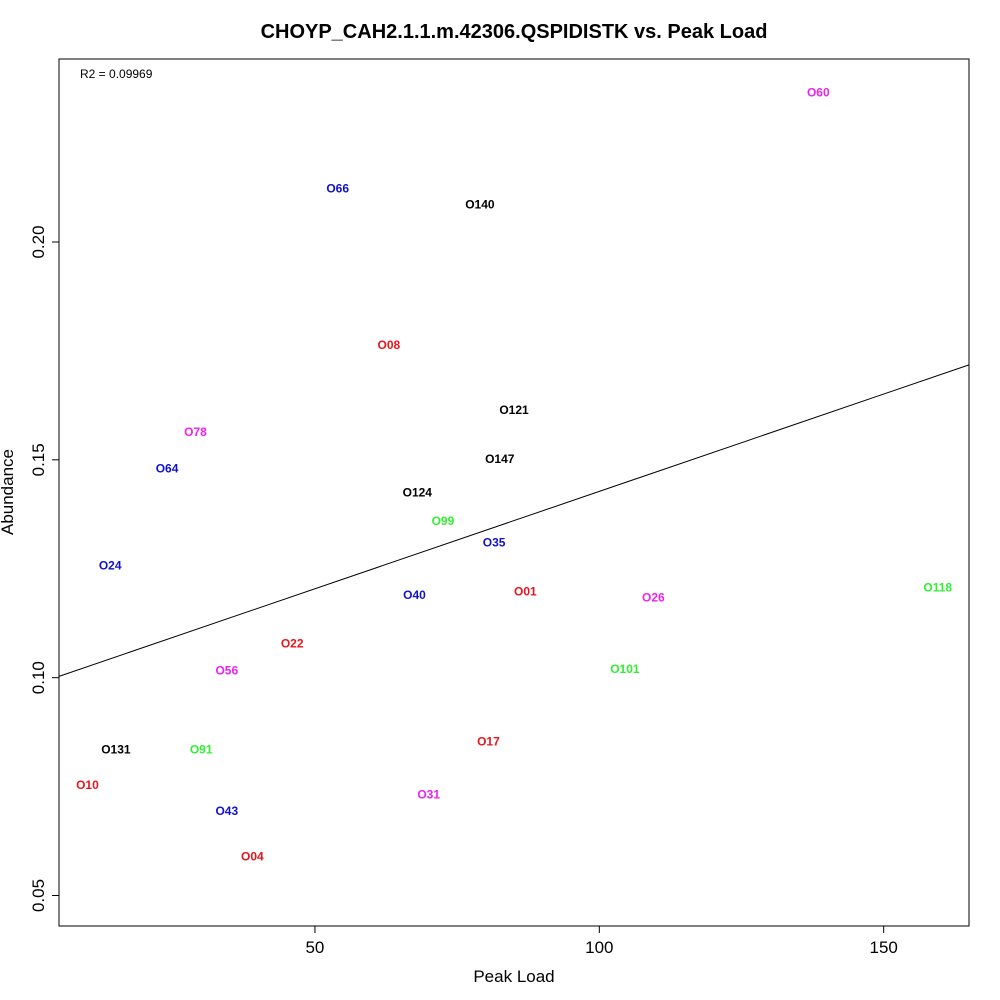 The width and height of the screenshot is (1000, 1000). I want to click on data-point-o24: O24, so click(110, 566).